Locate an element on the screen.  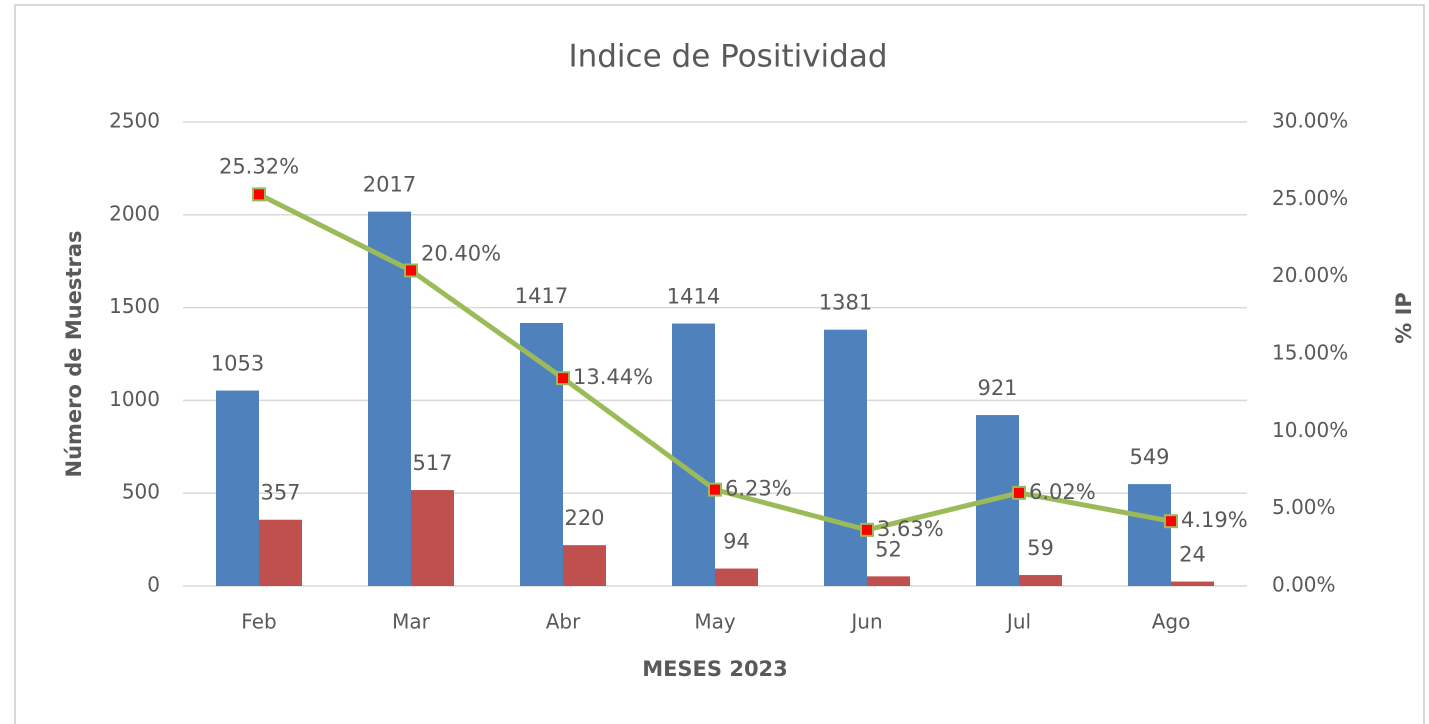
x-tick-label: Feb is located at coordinates (258, 622).